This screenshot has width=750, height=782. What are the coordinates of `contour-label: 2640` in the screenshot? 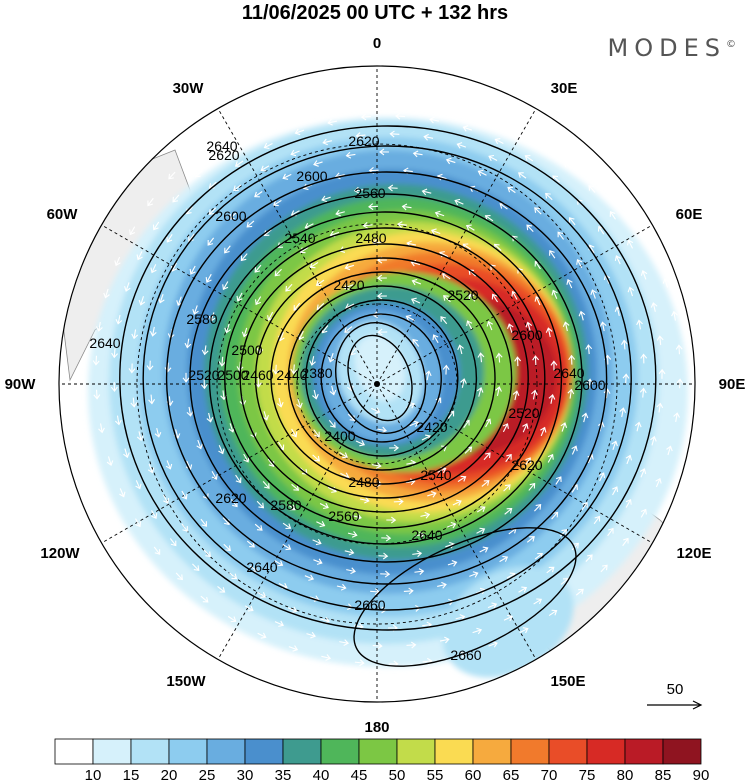 It's located at (104, 343).